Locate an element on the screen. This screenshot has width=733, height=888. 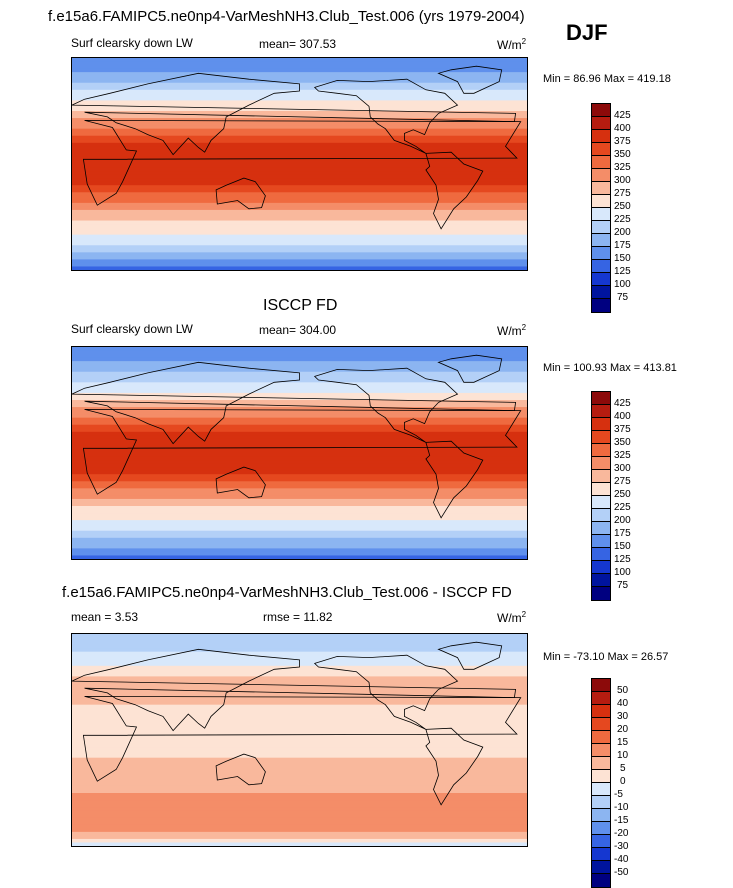
colorbar-label: 10 is located at coordinates (623, 755).